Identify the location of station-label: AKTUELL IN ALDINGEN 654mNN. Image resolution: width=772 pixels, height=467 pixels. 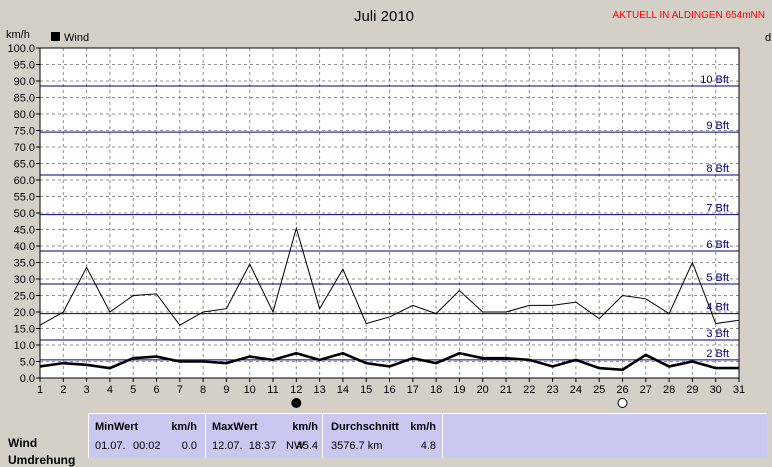
(689, 15).